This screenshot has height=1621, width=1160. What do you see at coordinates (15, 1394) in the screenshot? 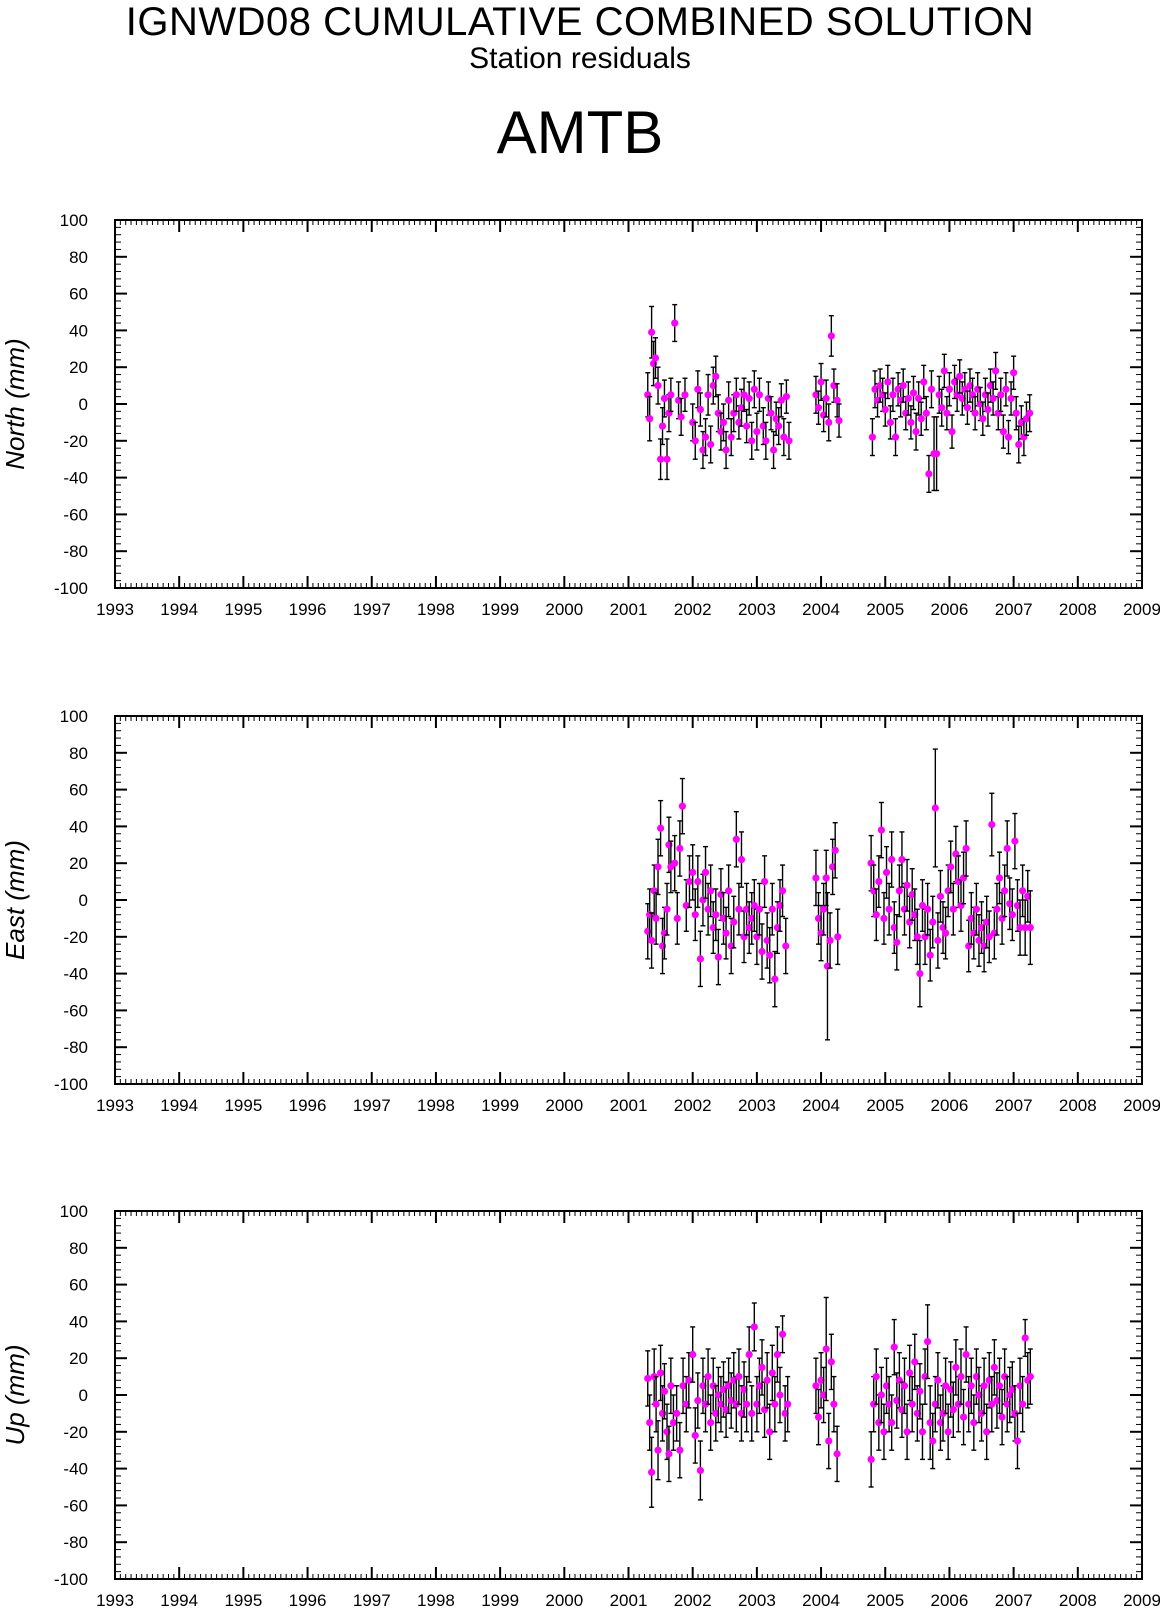
I see `y-axis-label: Up (mm)` at bounding box center [15, 1394].